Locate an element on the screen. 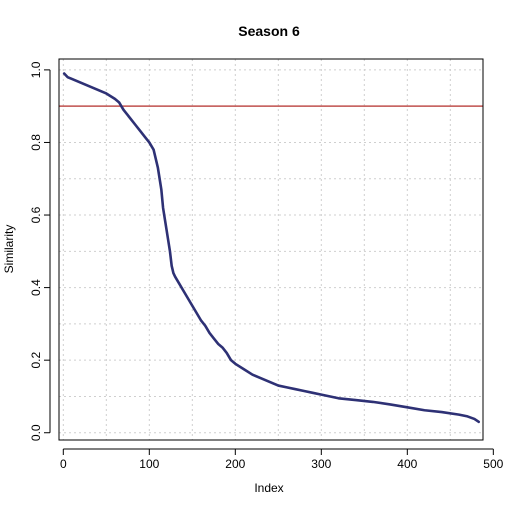 The image size is (512, 512). x-axis: 0 100 200 300 400 500 is located at coordinates (282, 459).